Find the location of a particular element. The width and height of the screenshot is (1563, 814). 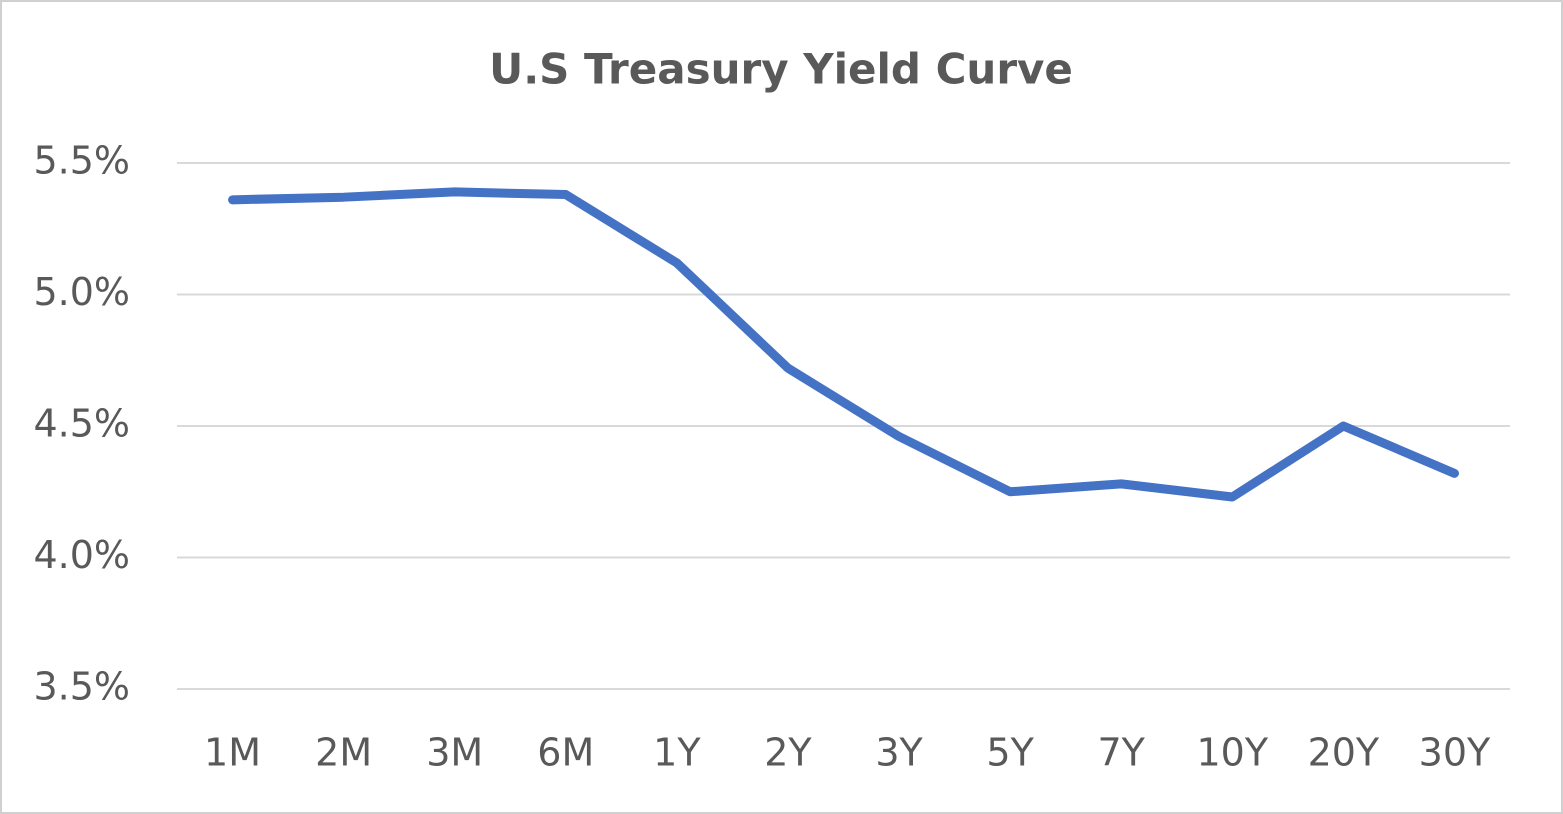

y-tick-label: 5.5% is located at coordinates (81, 161).